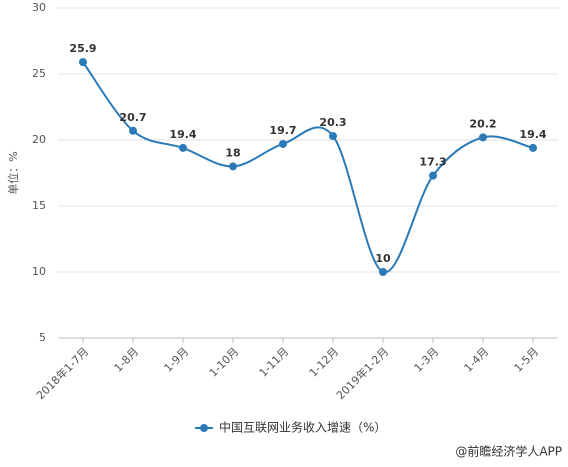 Image resolution: width=568 pixels, height=467 pixels. What do you see at coordinates (274, 362) in the screenshot?
I see `x-tick-label: 1-11月` at bounding box center [274, 362].